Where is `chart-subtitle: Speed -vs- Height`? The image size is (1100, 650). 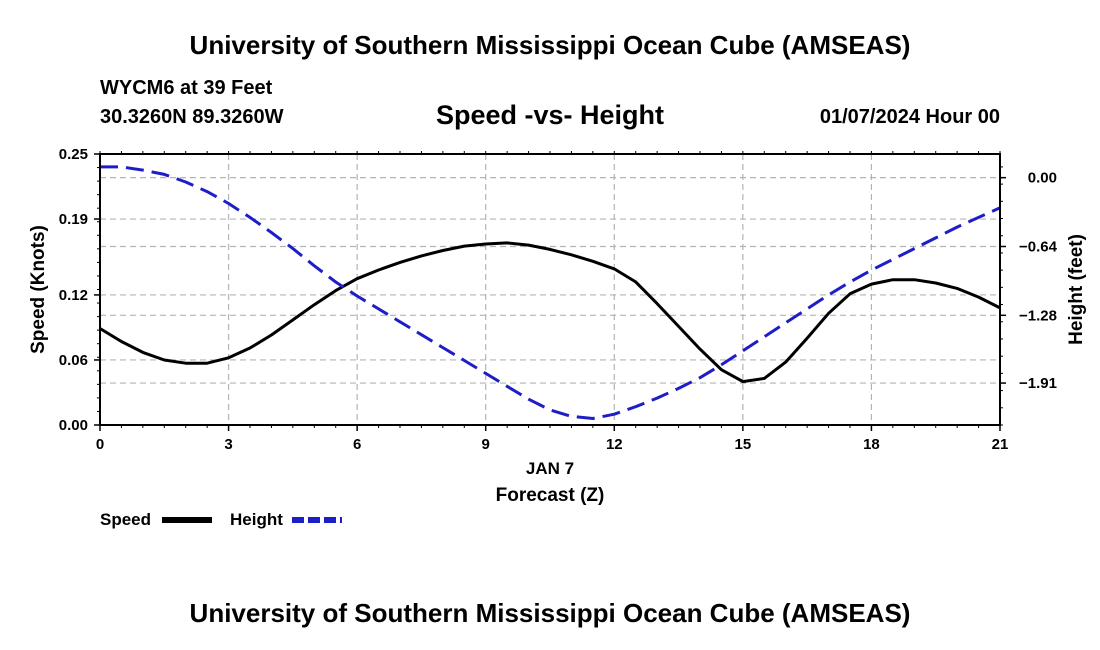 chart-subtitle: Speed -vs- Height is located at coordinates (550, 115).